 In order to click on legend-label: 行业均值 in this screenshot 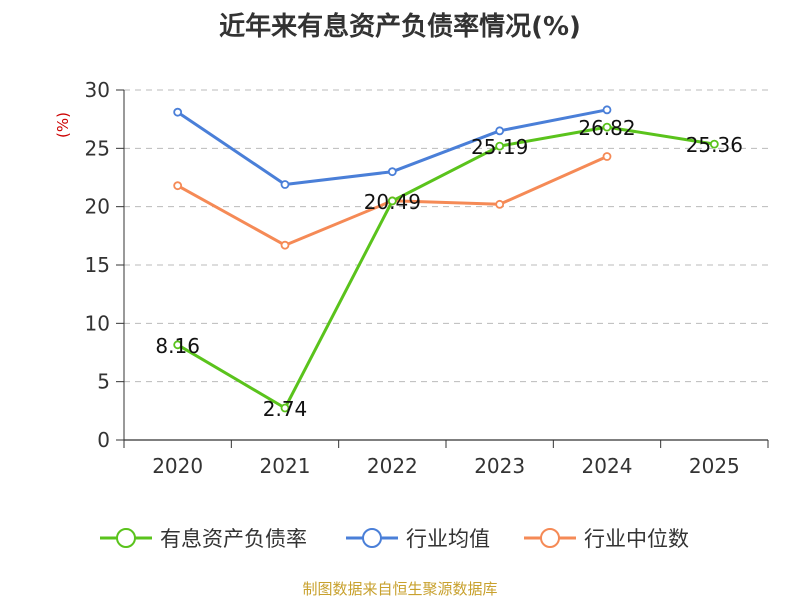, I will do `click(448, 539)`.